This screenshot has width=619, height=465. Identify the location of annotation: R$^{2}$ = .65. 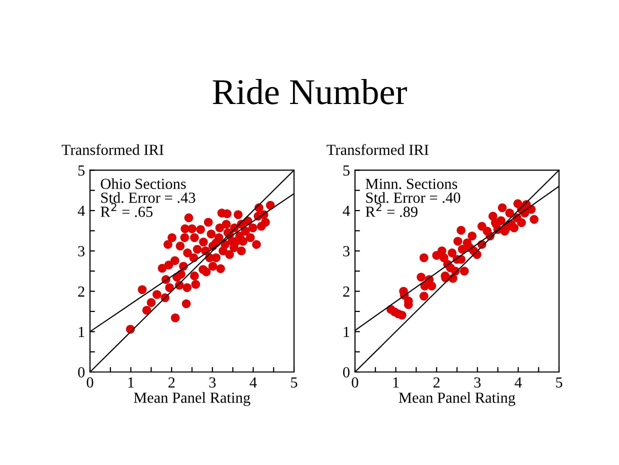
(126, 210).